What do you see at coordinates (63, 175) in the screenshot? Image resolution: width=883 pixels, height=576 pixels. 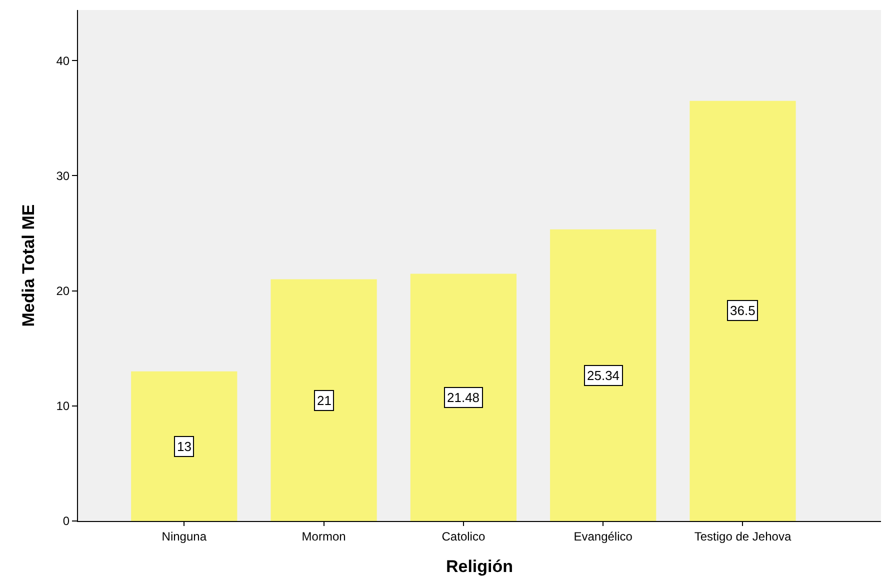 I see `y-tick-label: 30` at bounding box center [63, 175].